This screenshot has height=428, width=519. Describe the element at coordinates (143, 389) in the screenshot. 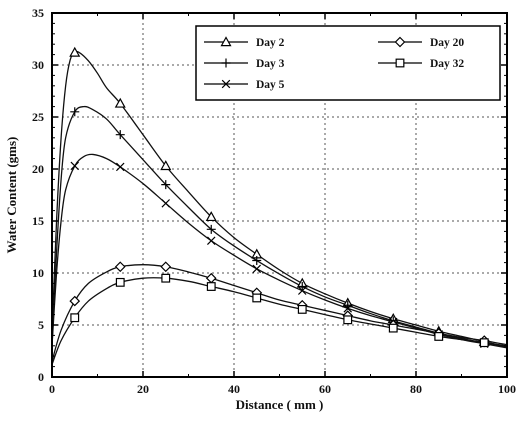

I see `x-tick-label: 20` at that location.